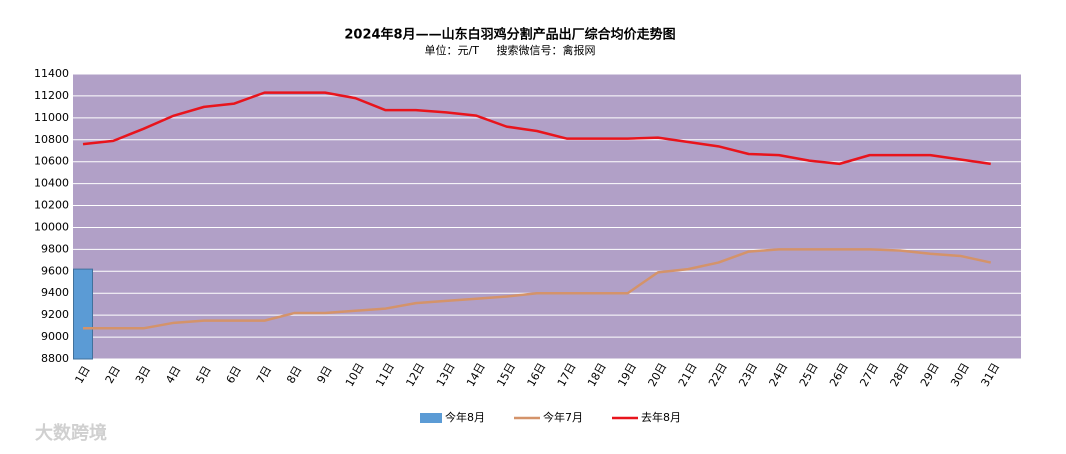 The image size is (1066, 454). I want to click on y-tick-label: 11000, so click(51, 117).